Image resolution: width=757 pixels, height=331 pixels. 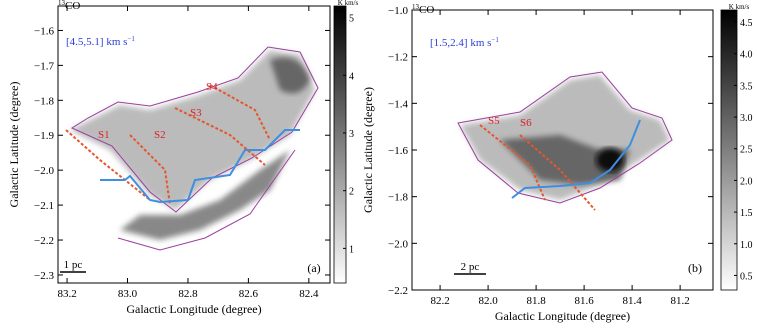 What do you see at coordinates (746, 181) in the screenshot?
I see `colorbar-tick-label: 2.0` at bounding box center [746, 181].